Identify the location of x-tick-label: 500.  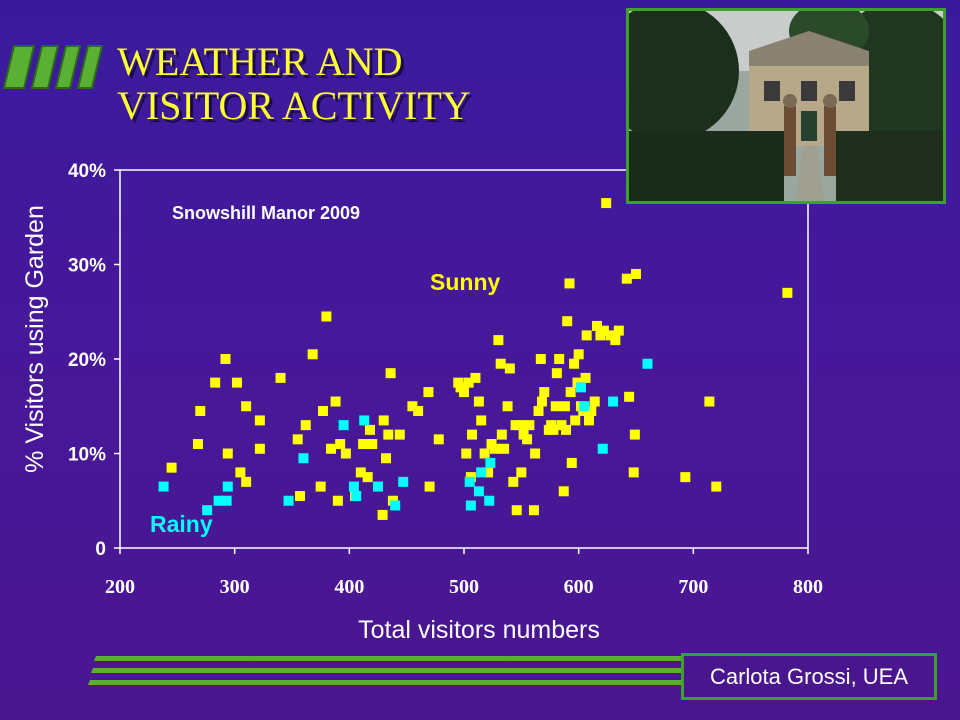
(464, 587).